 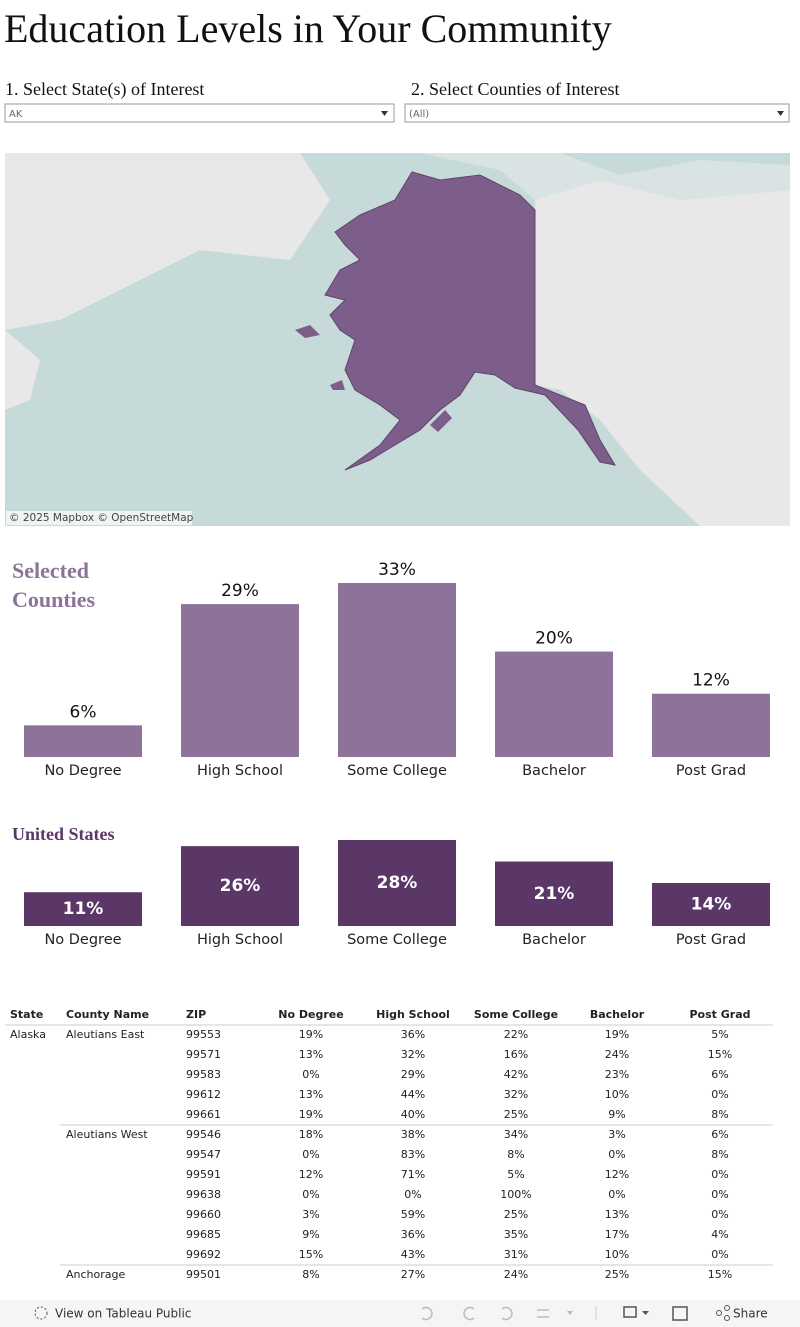 What do you see at coordinates (123, 1314) in the screenshot?
I see `footer-link: View on Tableau Public` at bounding box center [123, 1314].